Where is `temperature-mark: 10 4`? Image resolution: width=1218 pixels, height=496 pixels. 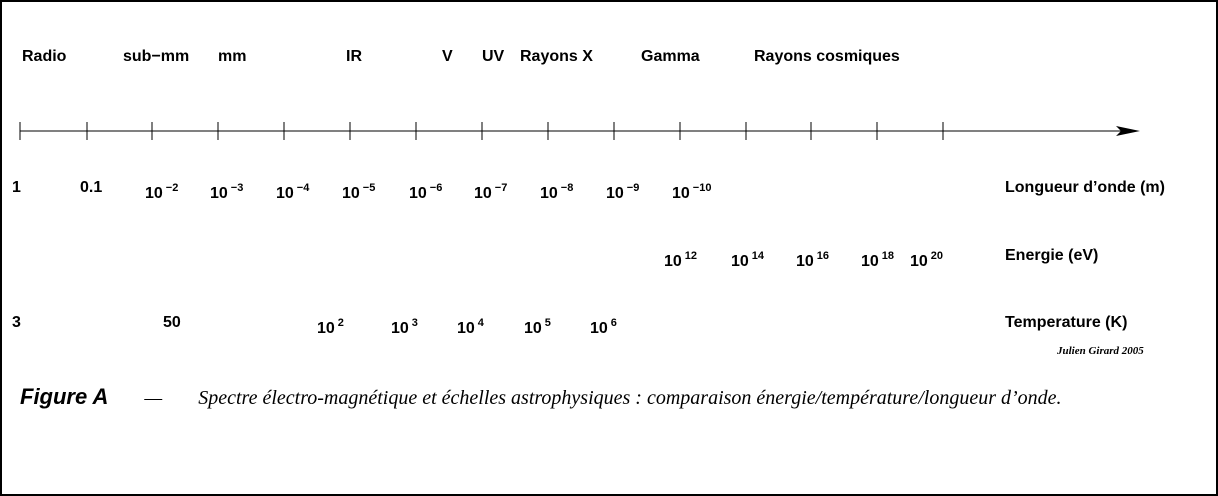
temperature-mark: 10 4 is located at coordinates (470, 326).